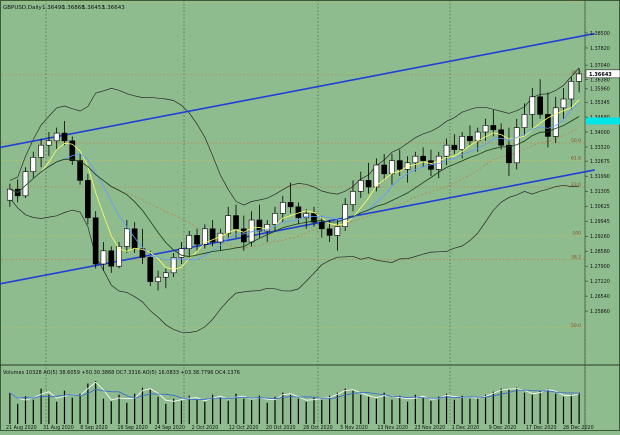 This screenshot has height=435, width=620. Describe the element at coordinates (244, 428) in the screenshot. I see `date-label: 12 Oct 2020` at that location.